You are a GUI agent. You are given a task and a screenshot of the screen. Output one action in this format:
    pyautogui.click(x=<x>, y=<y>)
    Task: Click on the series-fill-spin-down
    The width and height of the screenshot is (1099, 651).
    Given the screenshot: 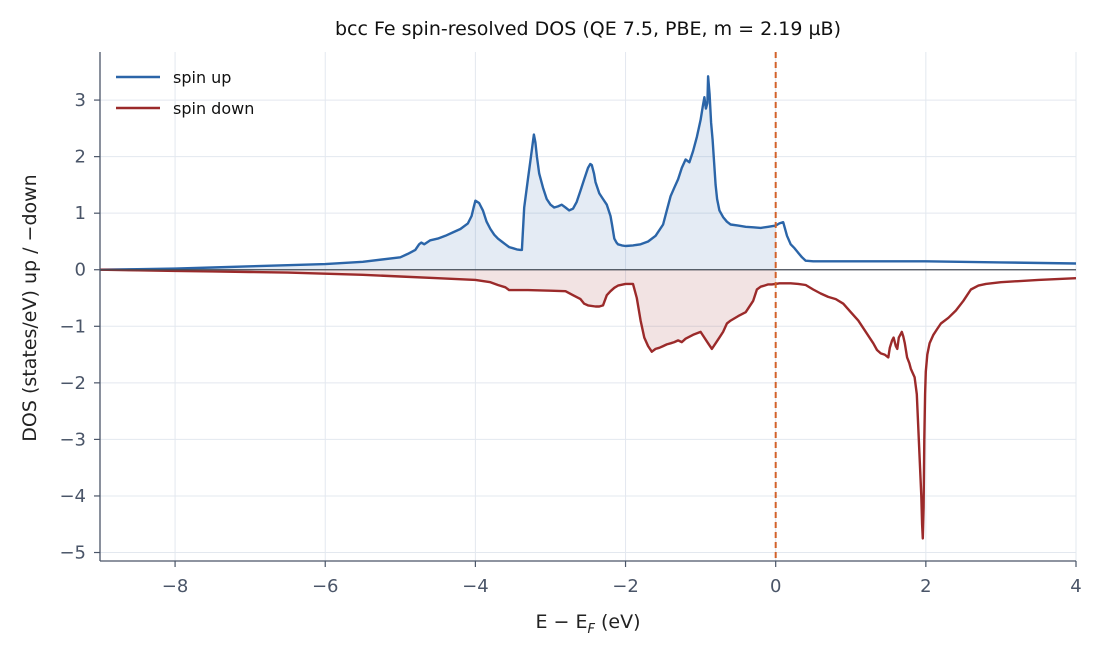 What is the action you would take?
    pyautogui.click(x=438, y=310)
    